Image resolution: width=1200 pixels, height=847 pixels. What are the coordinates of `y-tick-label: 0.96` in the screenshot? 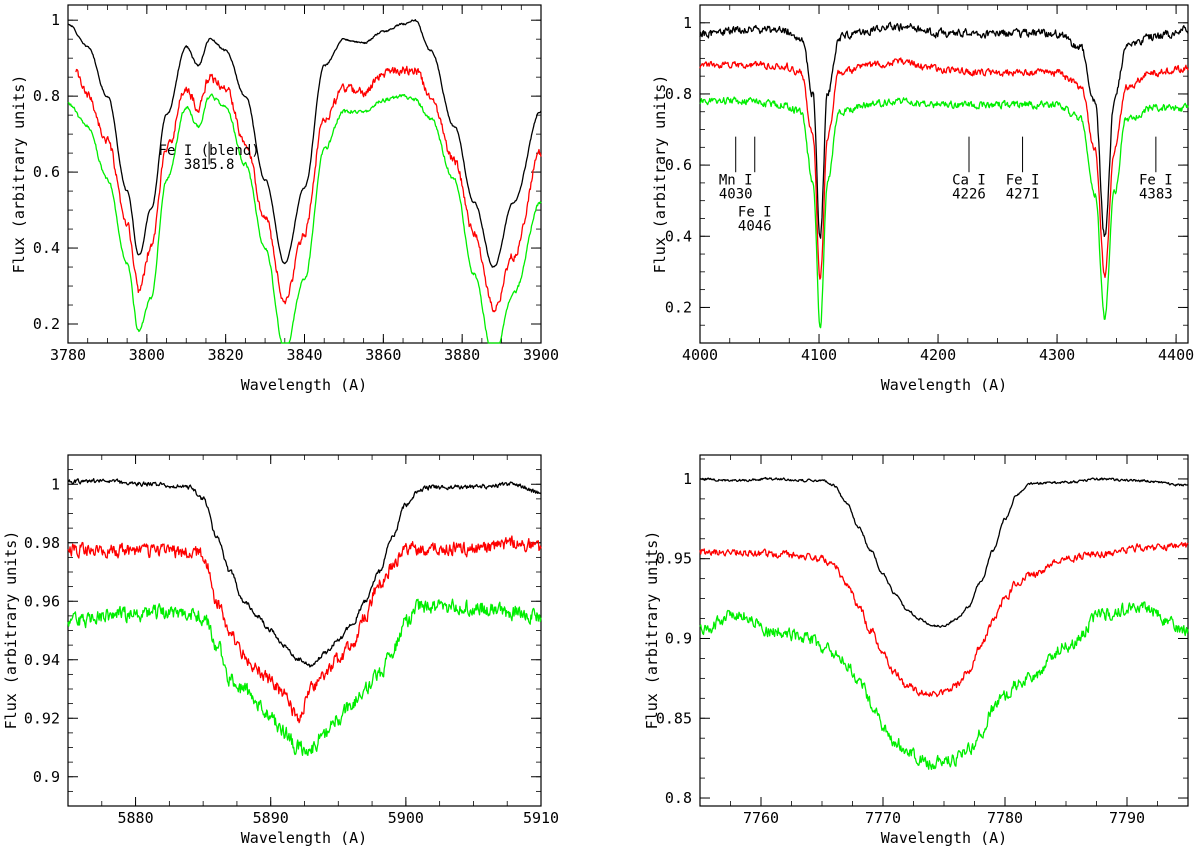 It's located at (42, 601).